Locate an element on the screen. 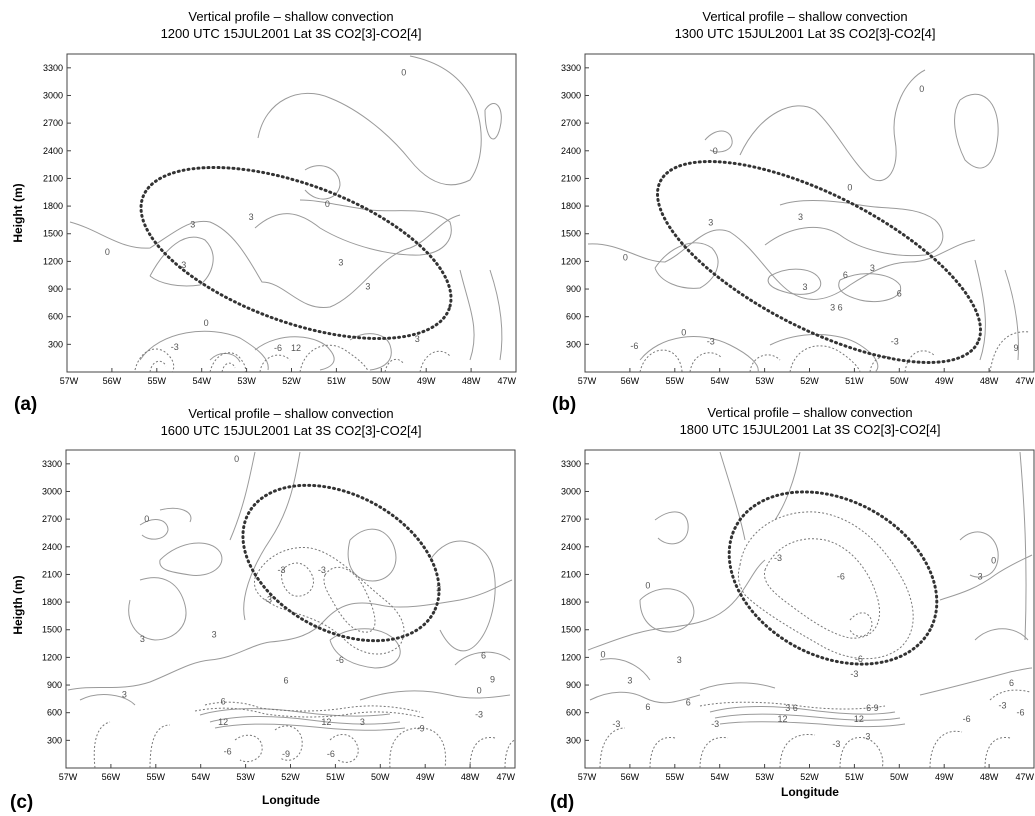 The width and height of the screenshot is (1035, 816). y-tick-label: 3300 is located at coordinates (53, 68).